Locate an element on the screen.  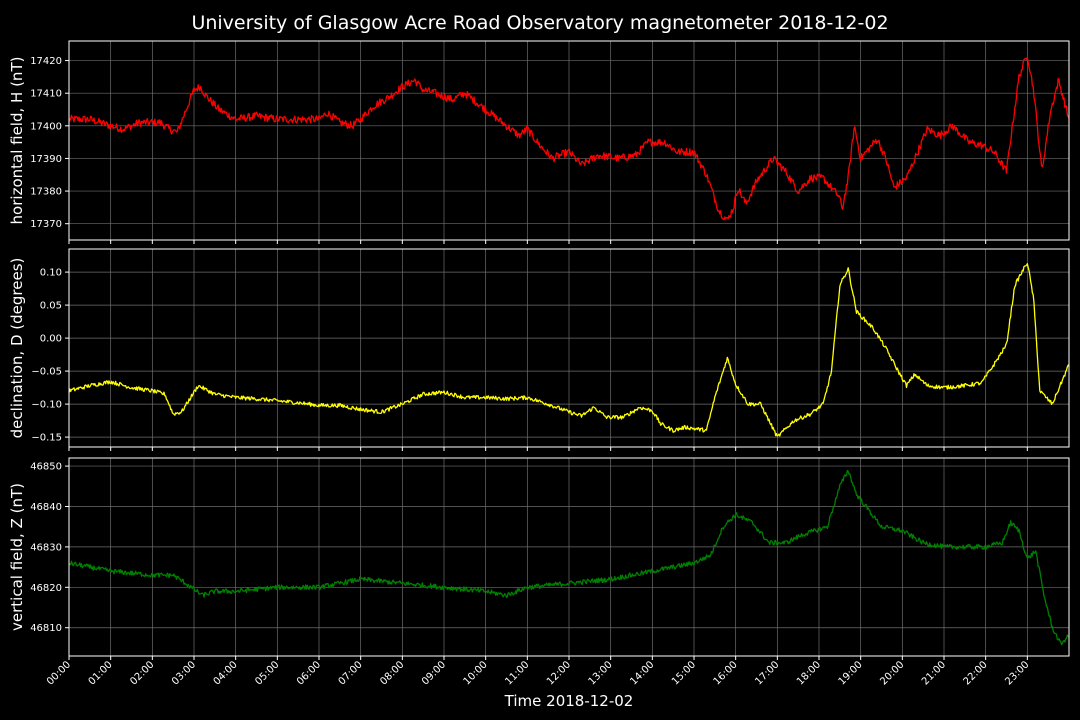
y-tick-label: 17420 is located at coordinates (46, 61).